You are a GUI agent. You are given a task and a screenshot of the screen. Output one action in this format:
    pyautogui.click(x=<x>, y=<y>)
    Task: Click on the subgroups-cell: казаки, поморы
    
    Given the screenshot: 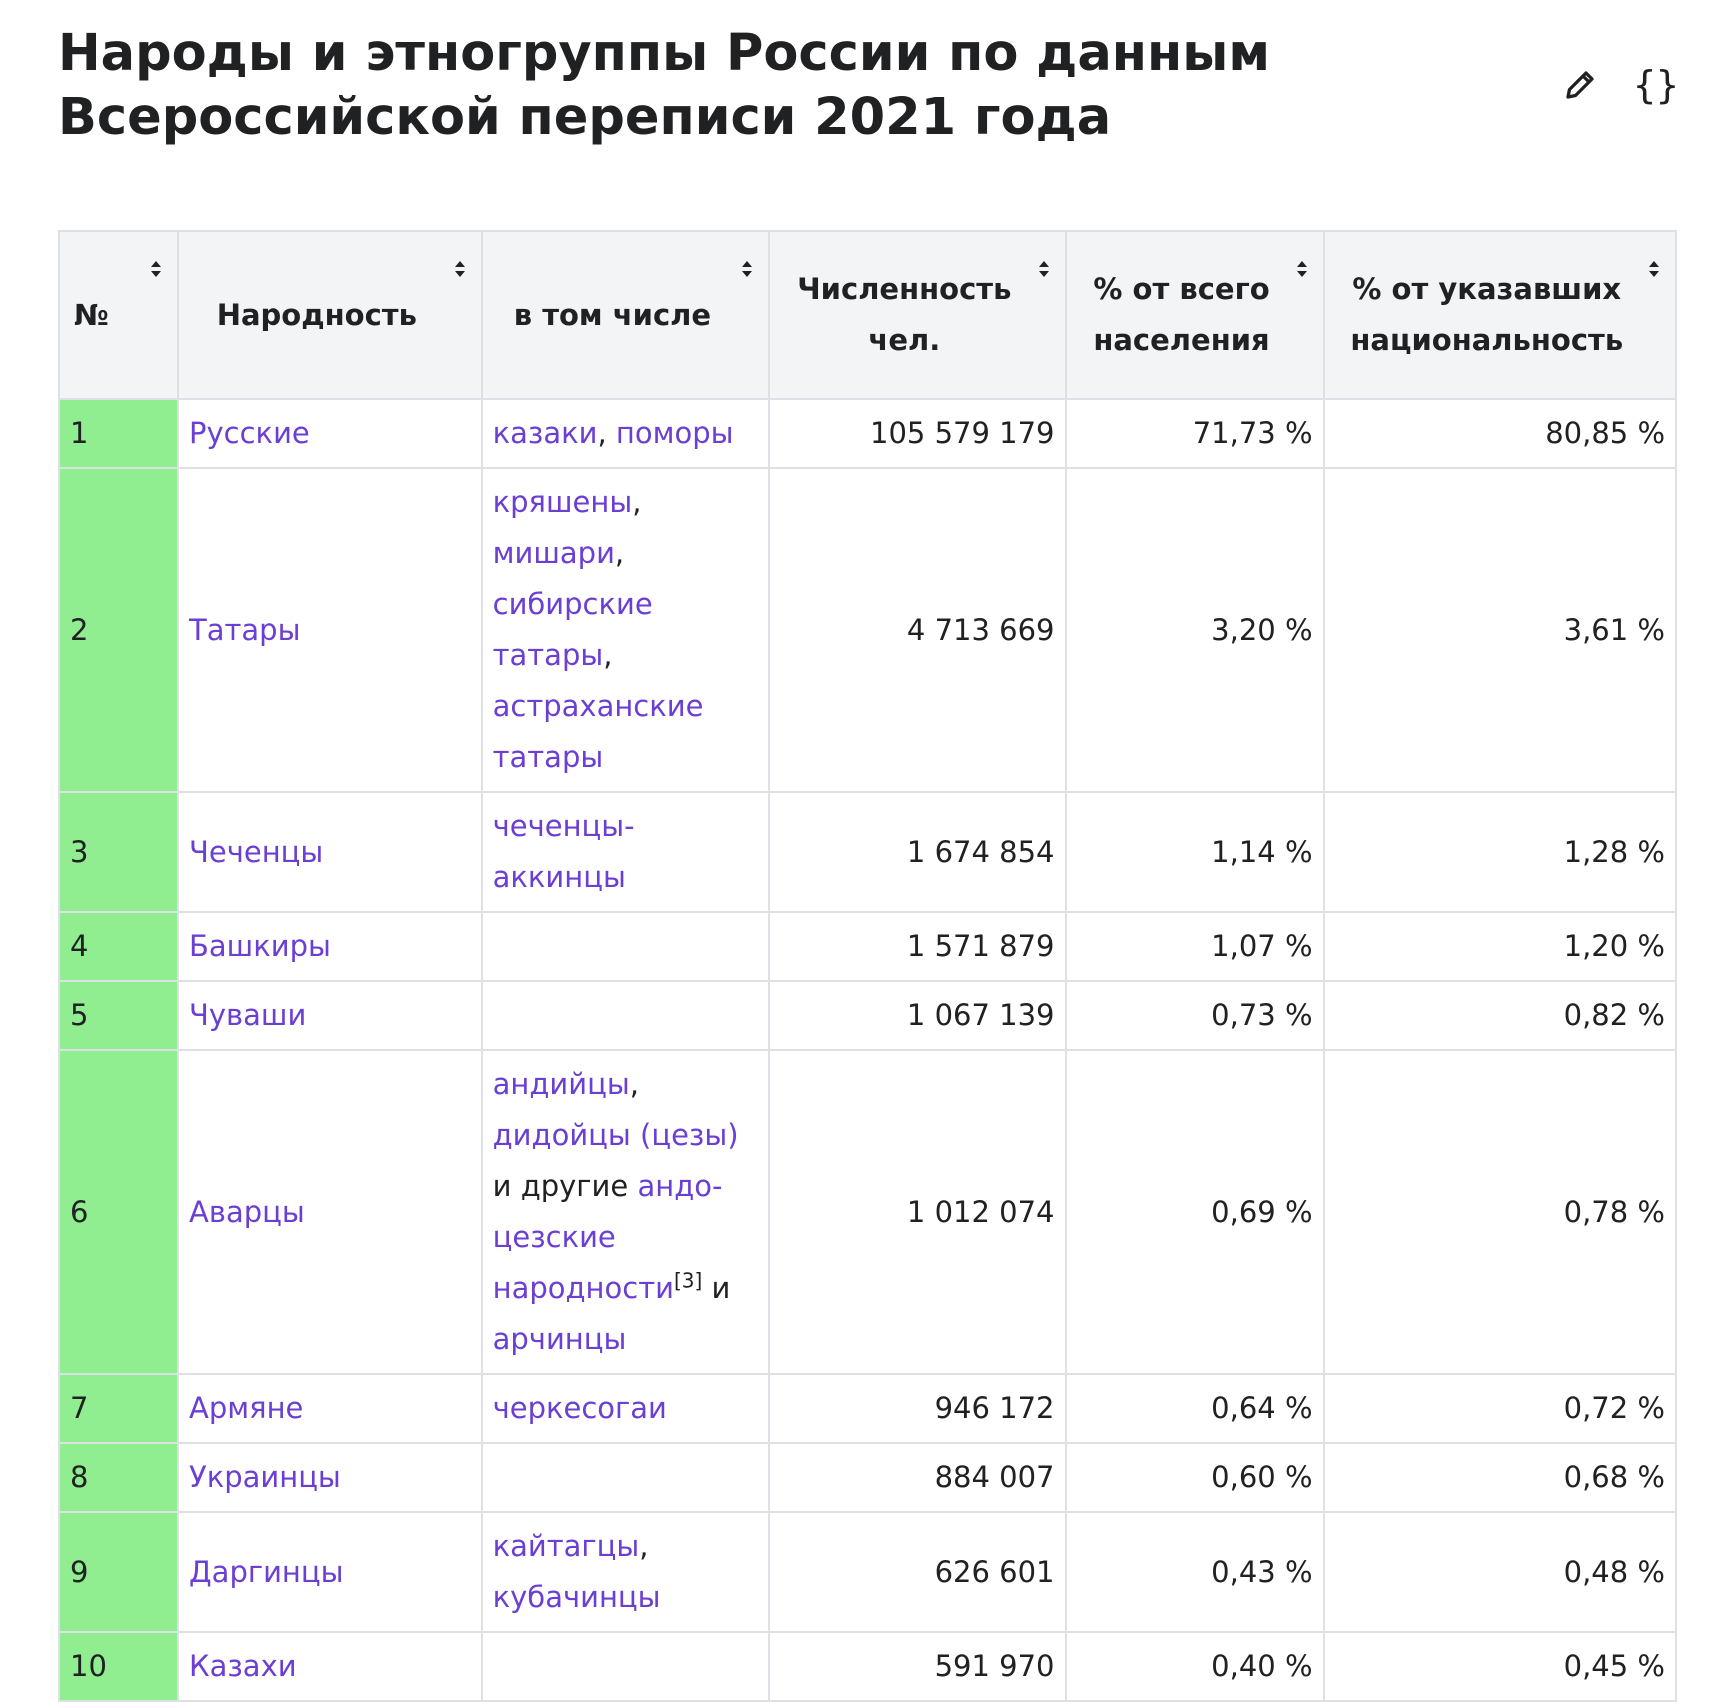 What is the action you would take?
    pyautogui.click(x=625, y=433)
    